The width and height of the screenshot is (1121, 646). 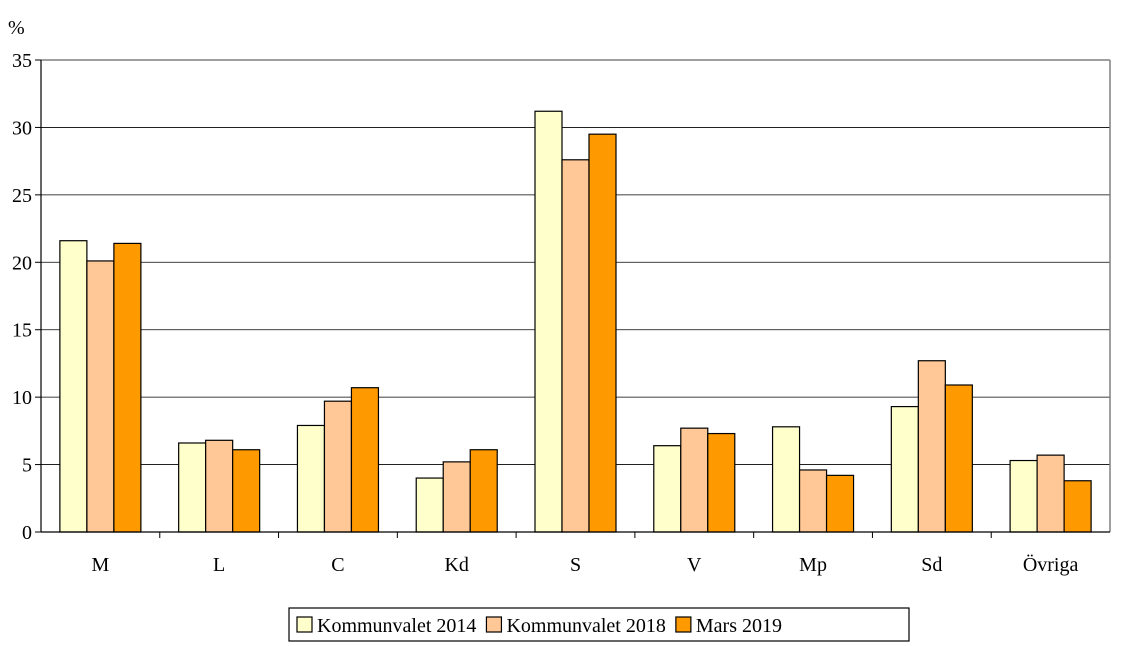 I want to click on x-category-label: Övriga, so click(x=1051, y=564).